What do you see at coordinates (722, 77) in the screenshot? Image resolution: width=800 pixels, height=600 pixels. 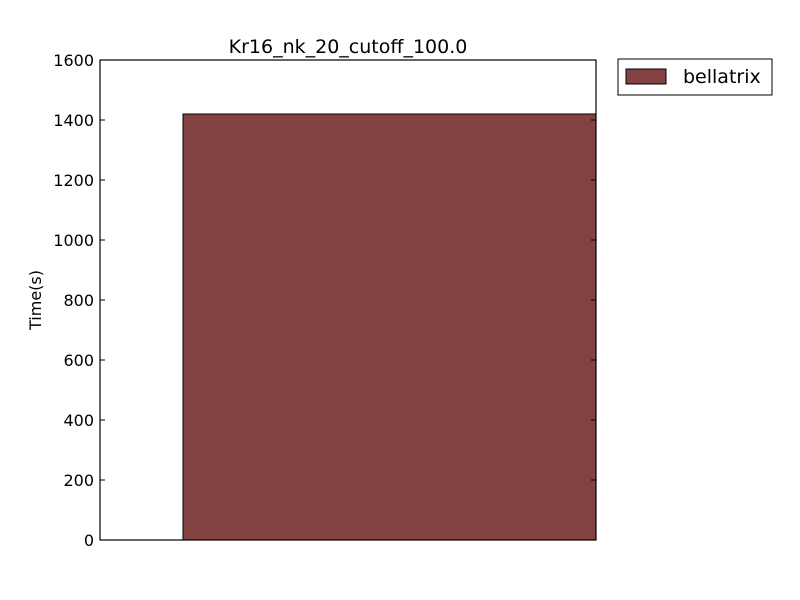 I see `legend-label: bellatrix` at bounding box center [722, 77].